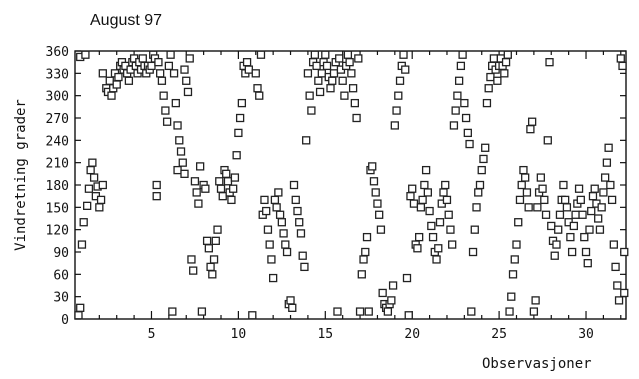  Describe the element at coordinates (537, 364) in the screenshot. I see `x-axis-label: Observasjoner` at that location.